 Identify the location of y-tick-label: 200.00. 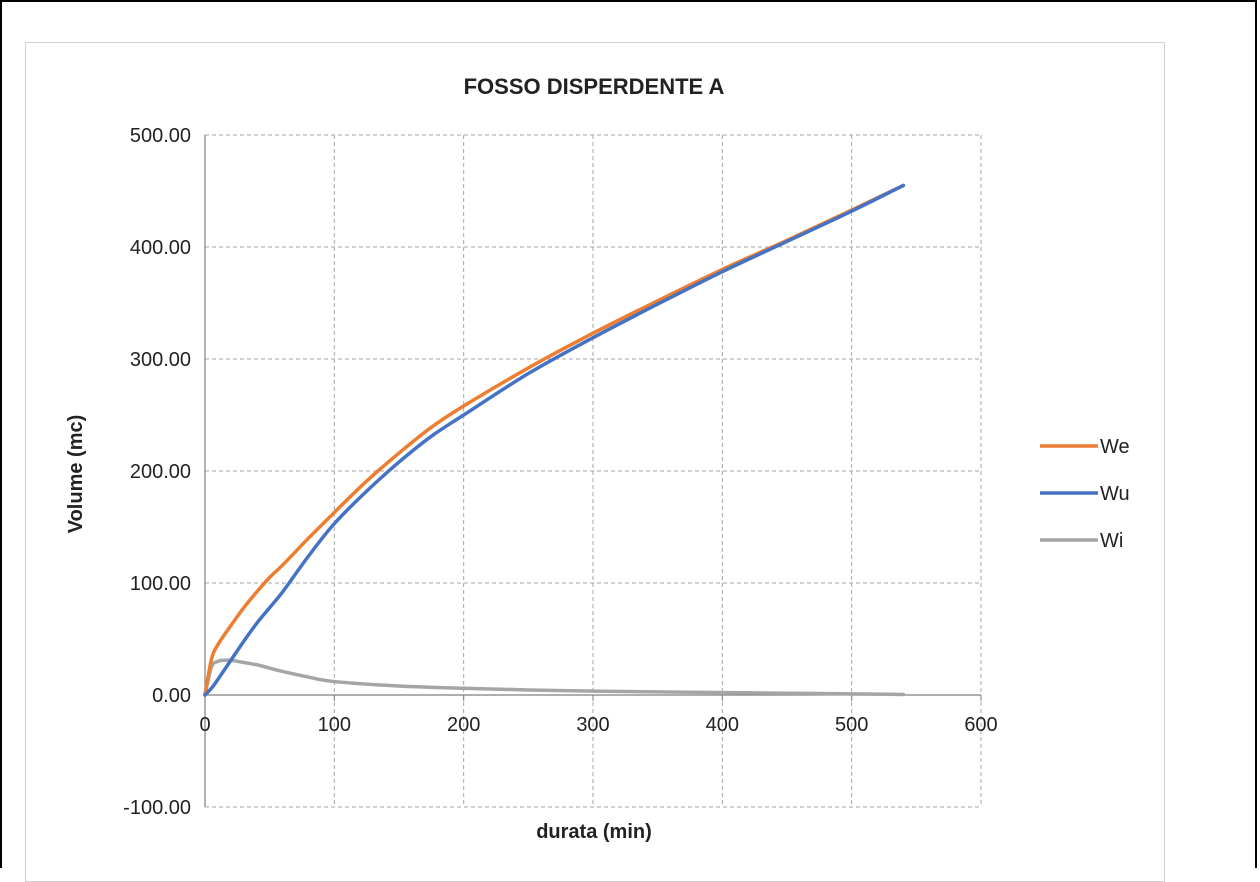
(160, 472).